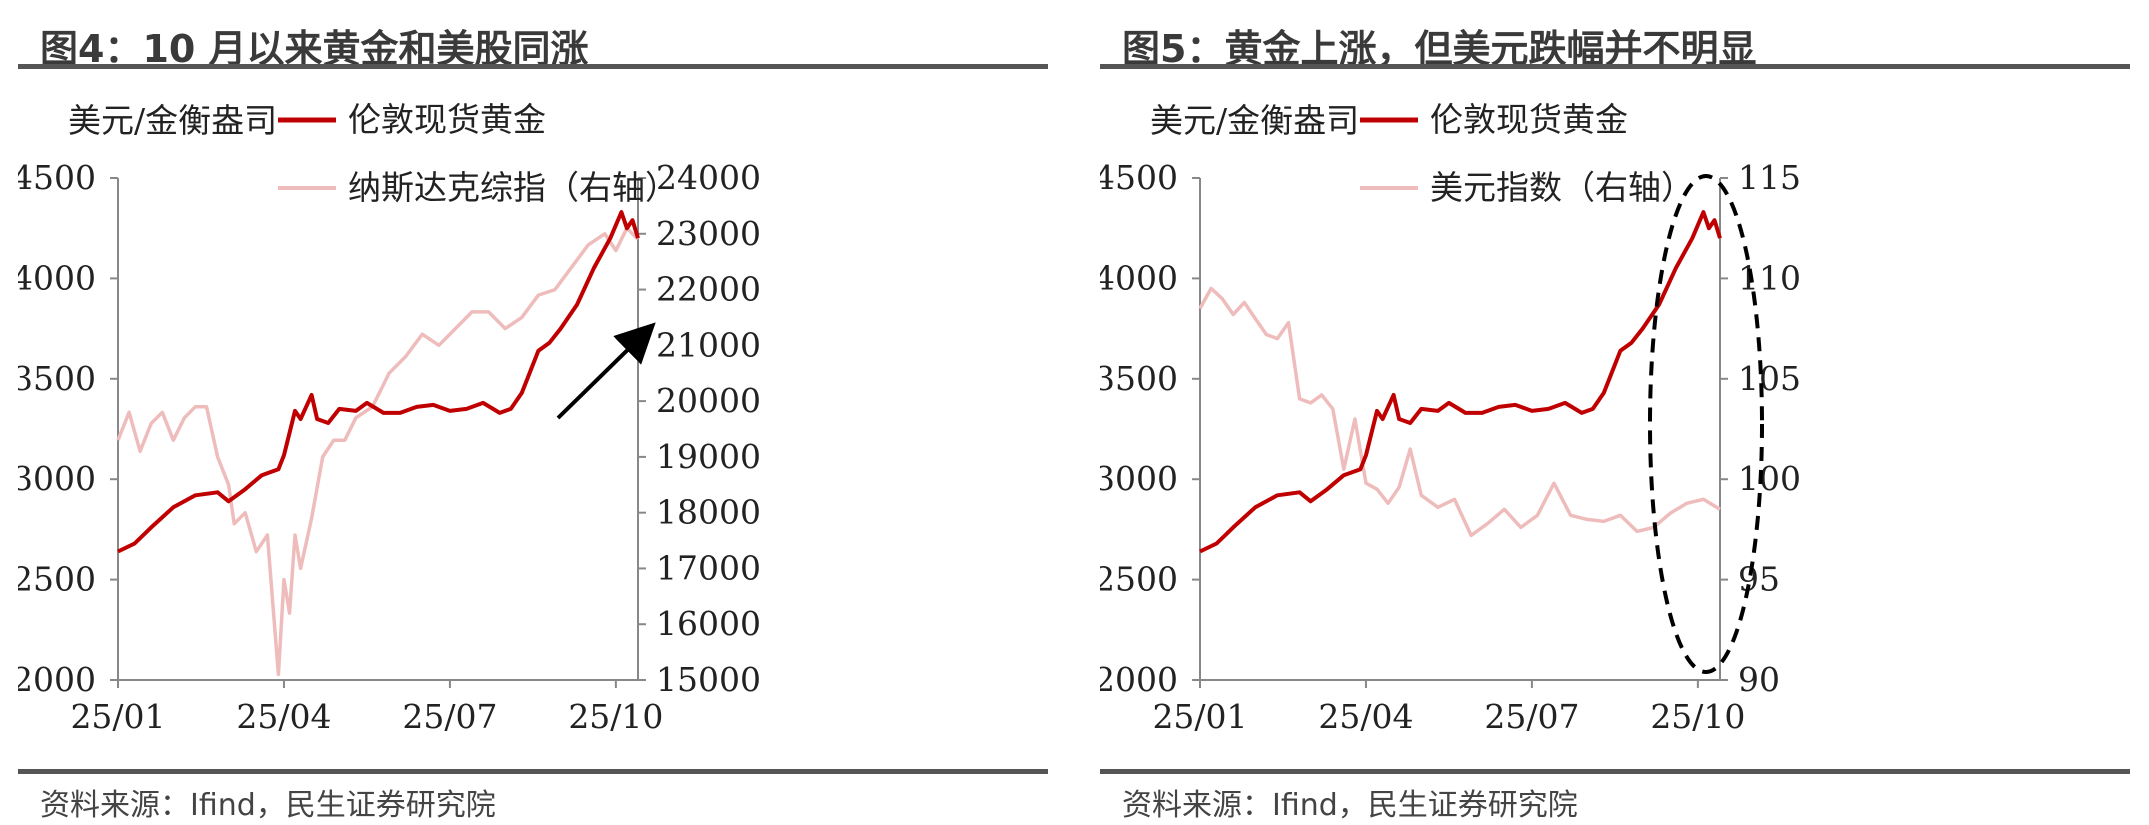 This screenshot has height=825, width=2149. Describe the element at coordinates (708, 233) in the screenshot. I see `right-tick-label: 23000` at that location.